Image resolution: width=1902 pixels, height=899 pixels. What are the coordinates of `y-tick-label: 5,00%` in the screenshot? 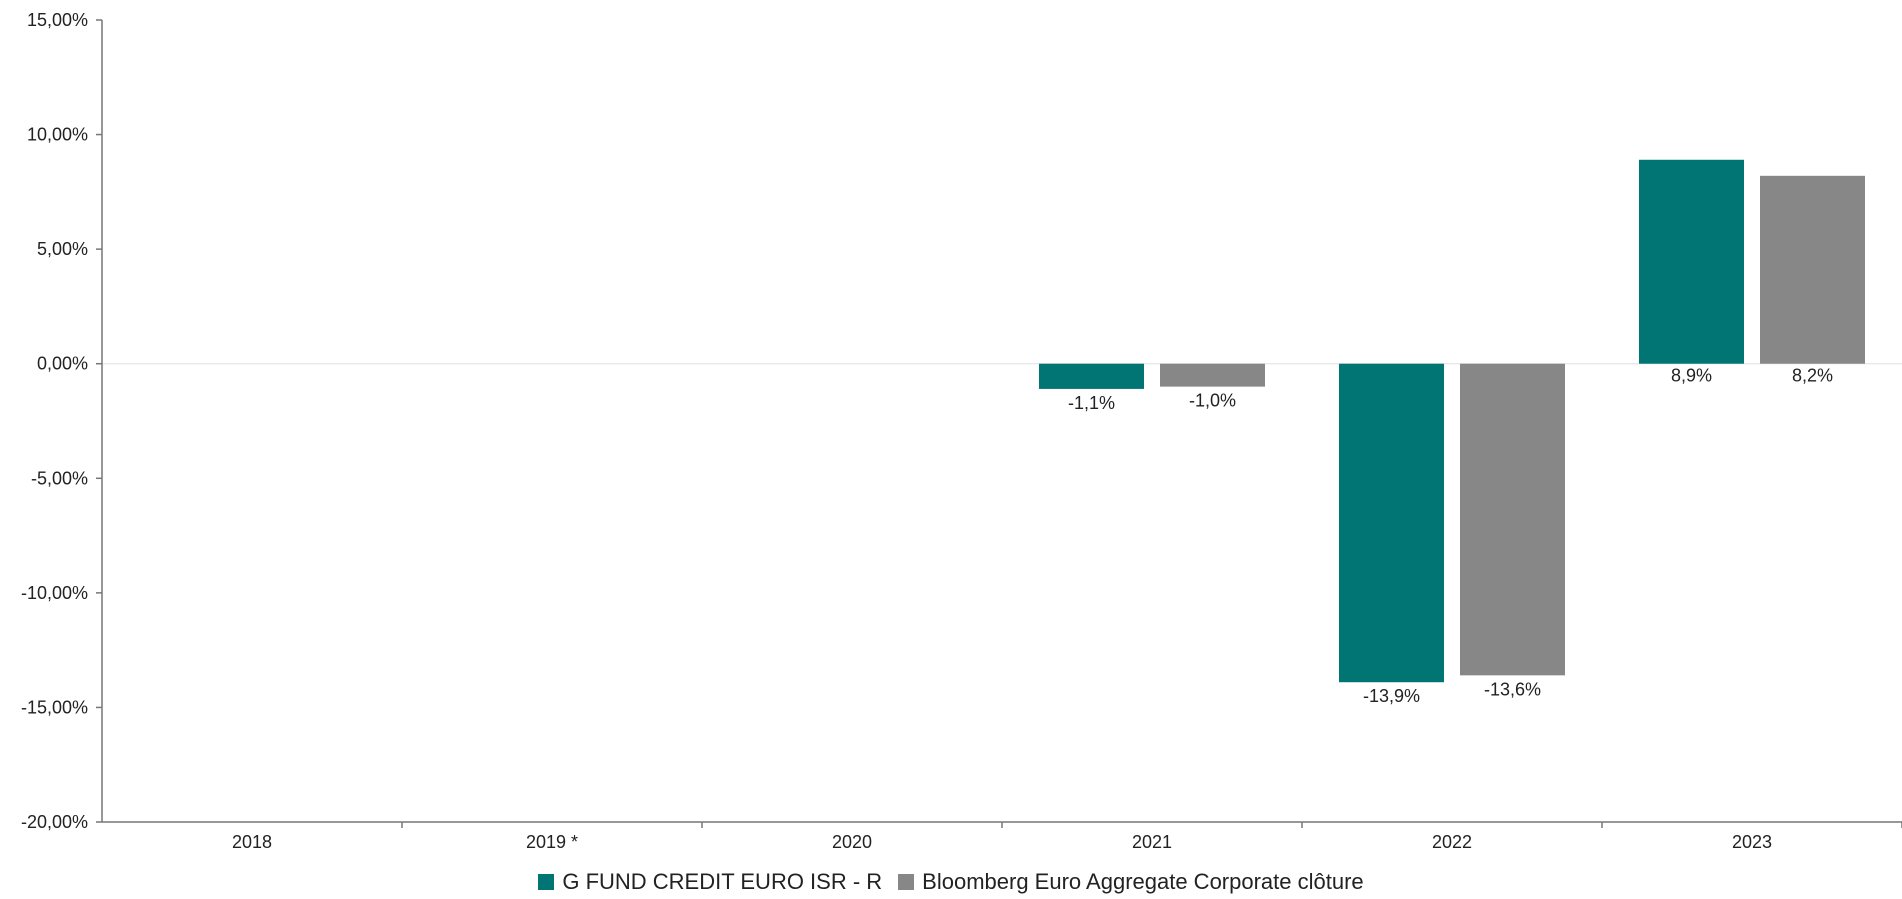 It's located at (62, 249).